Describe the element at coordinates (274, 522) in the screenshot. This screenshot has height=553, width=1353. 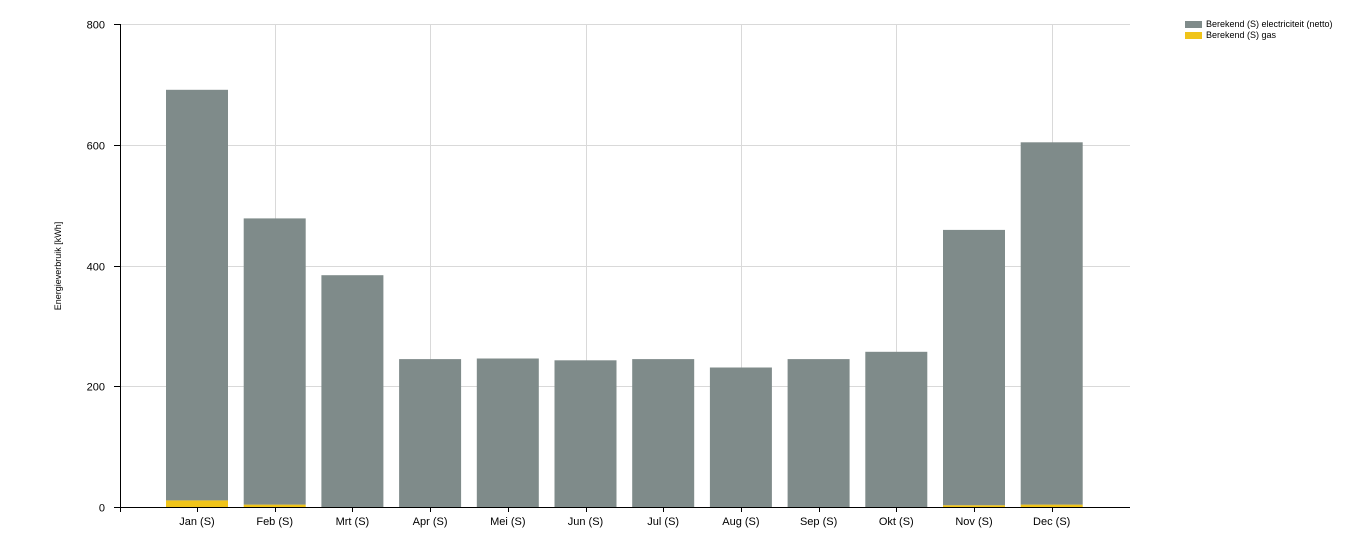
I see `x-tick-label: Feb (S)` at that location.